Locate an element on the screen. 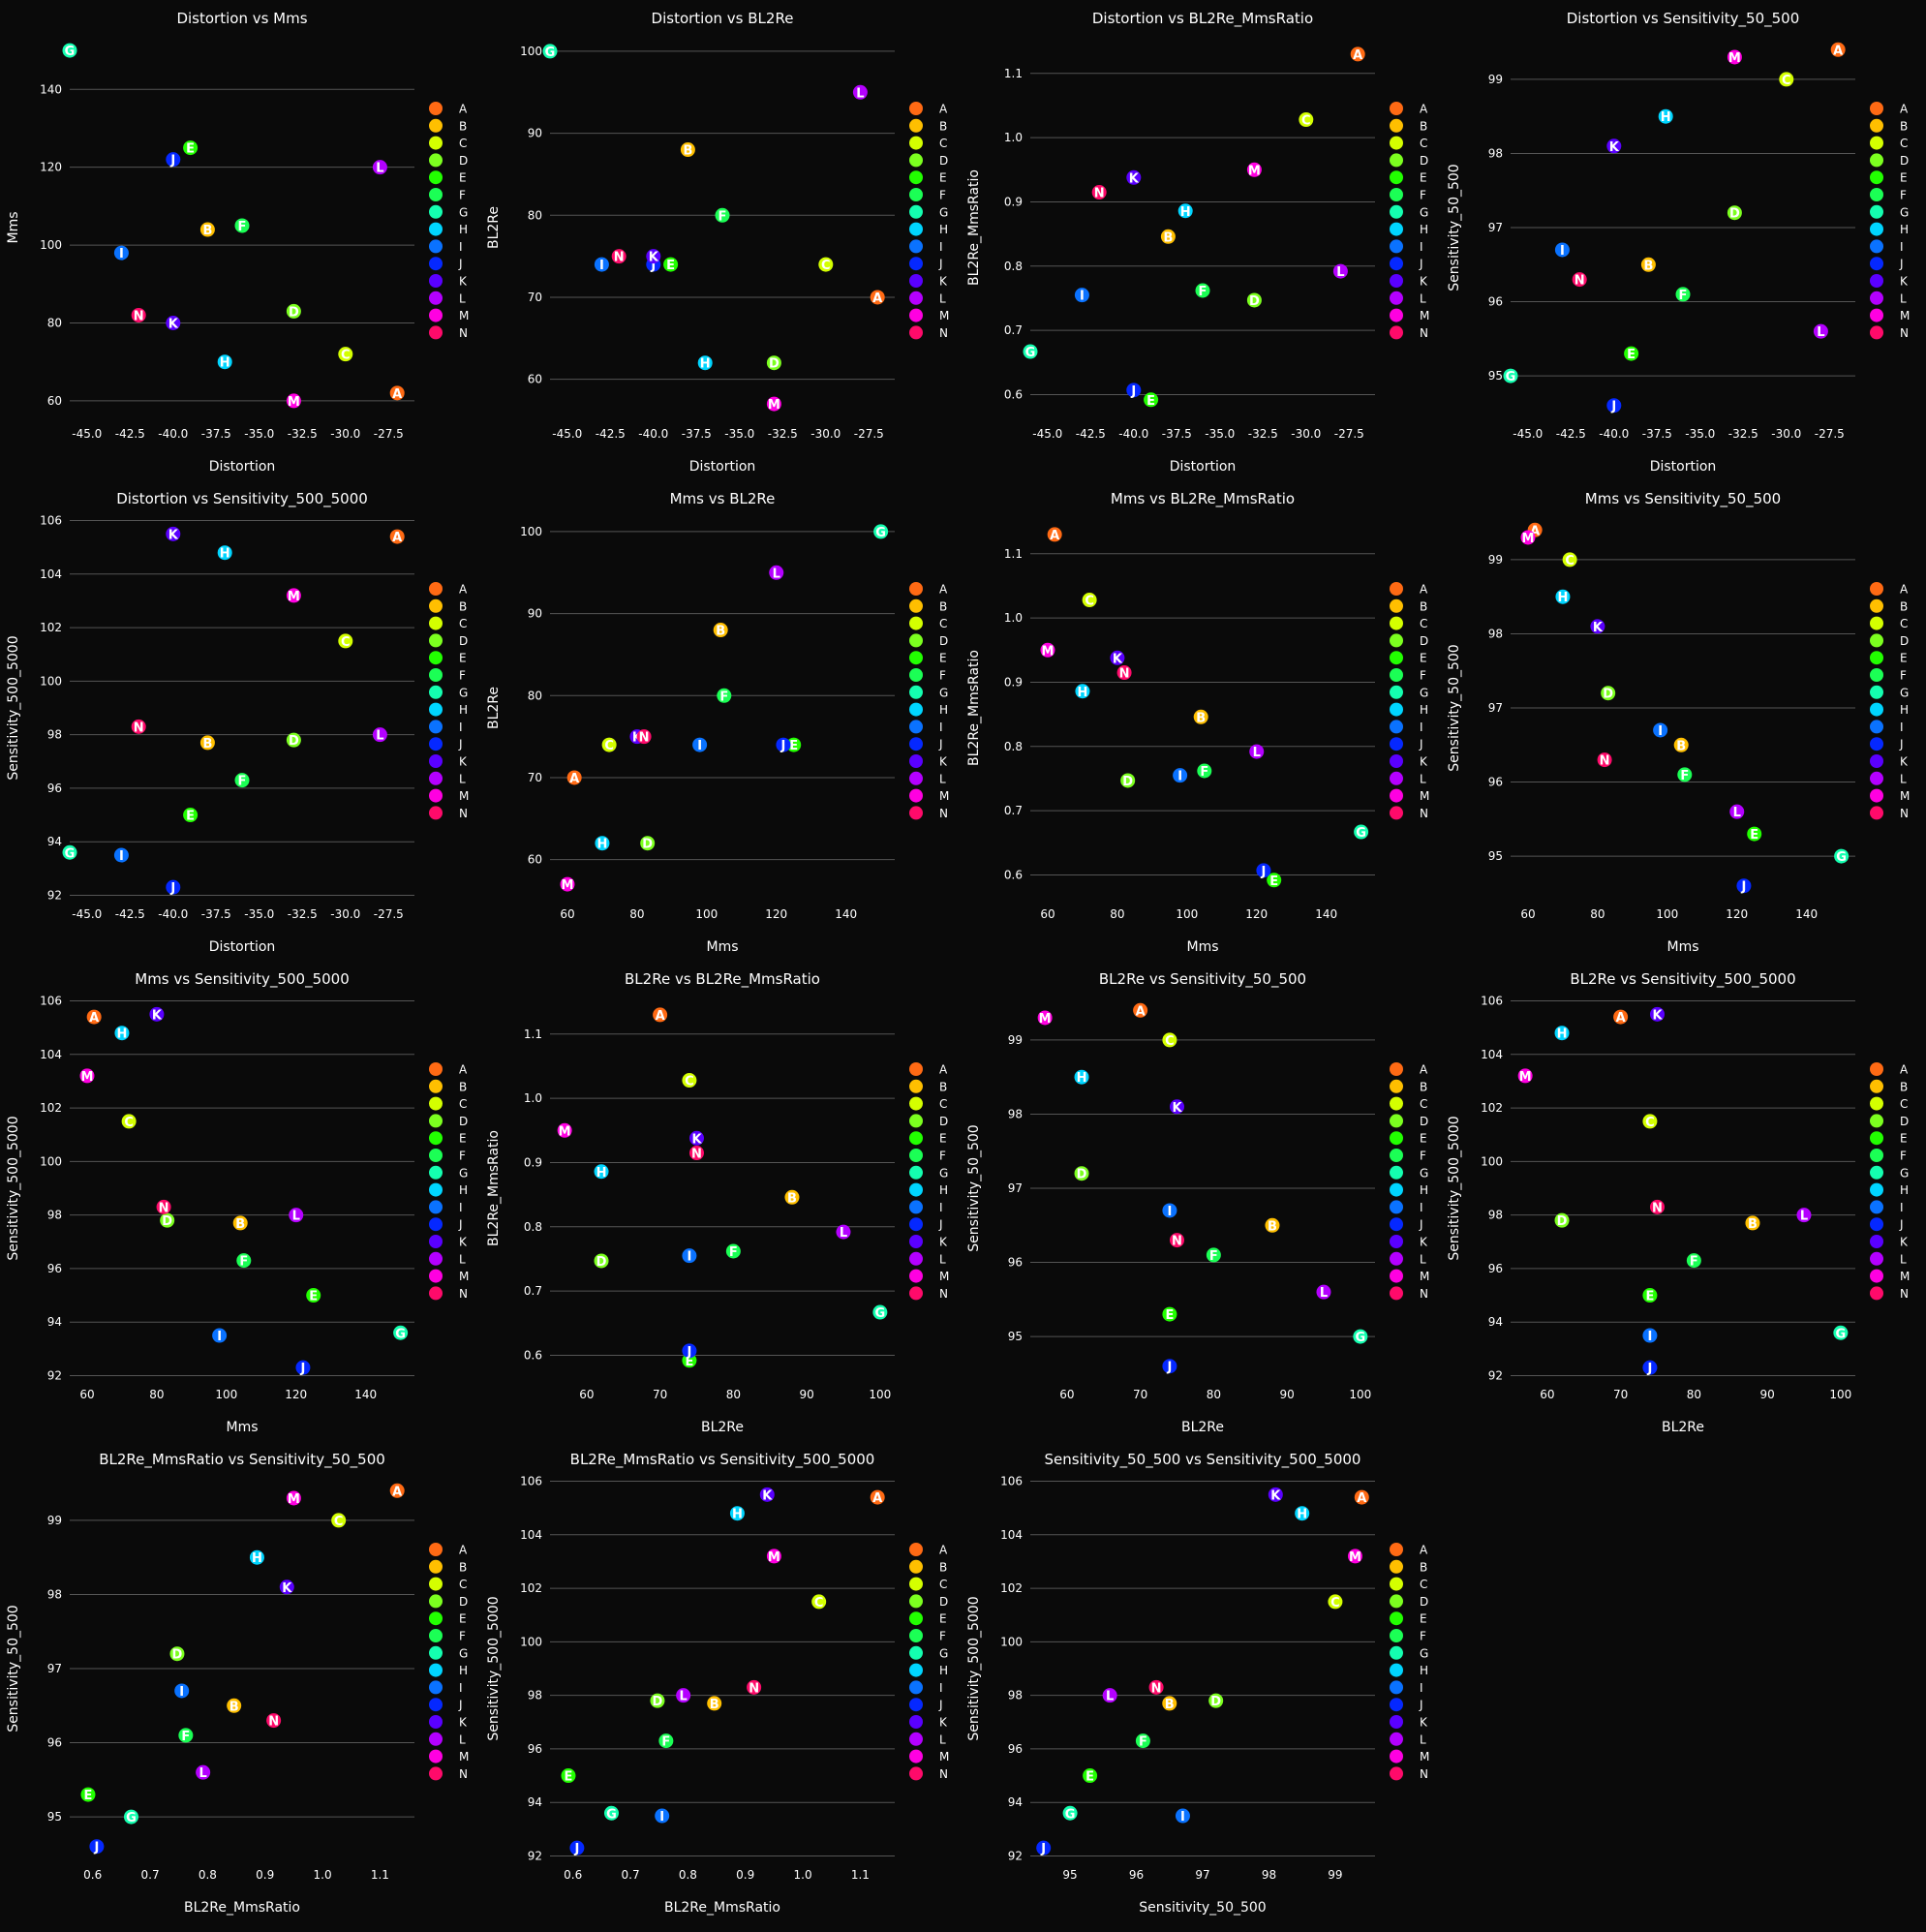  point-label: G is located at coordinates (1361, 1338).